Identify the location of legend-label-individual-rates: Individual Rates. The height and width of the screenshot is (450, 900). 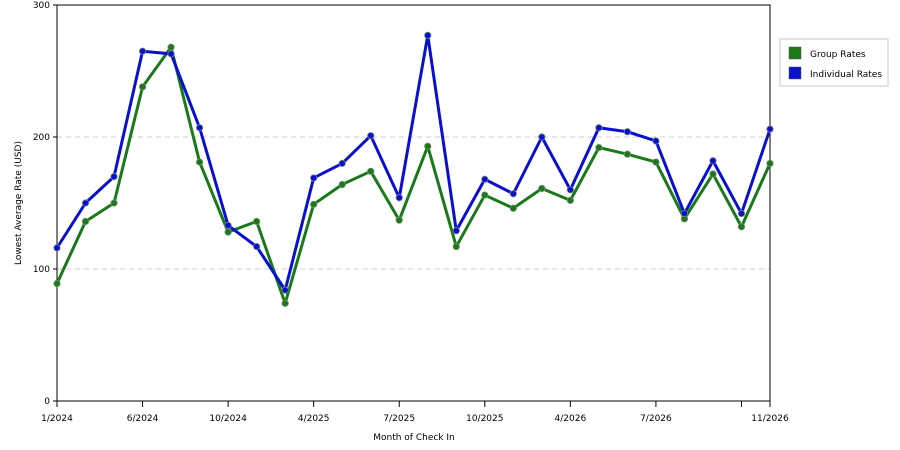
(846, 75).